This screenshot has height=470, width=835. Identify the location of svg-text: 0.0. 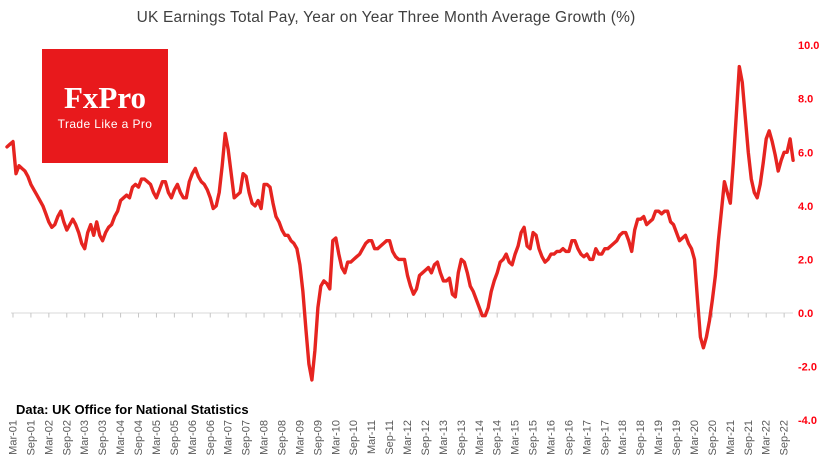
(805, 314).